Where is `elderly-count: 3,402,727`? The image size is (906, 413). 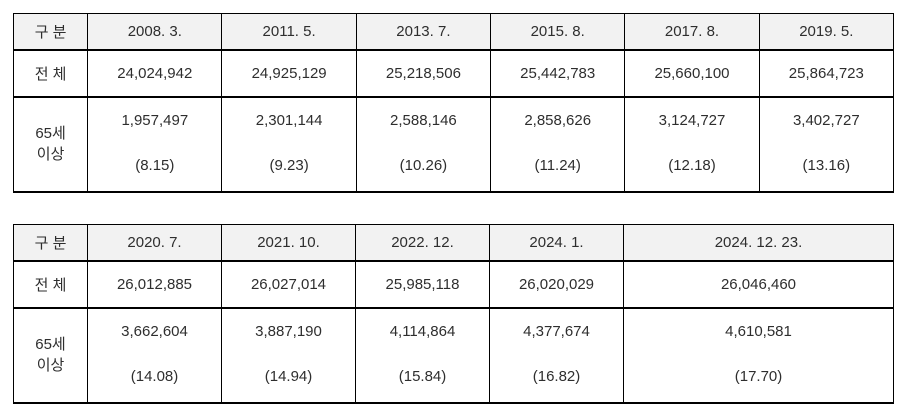
elderly-count: 3,402,727 is located at coordinates (826, 120).